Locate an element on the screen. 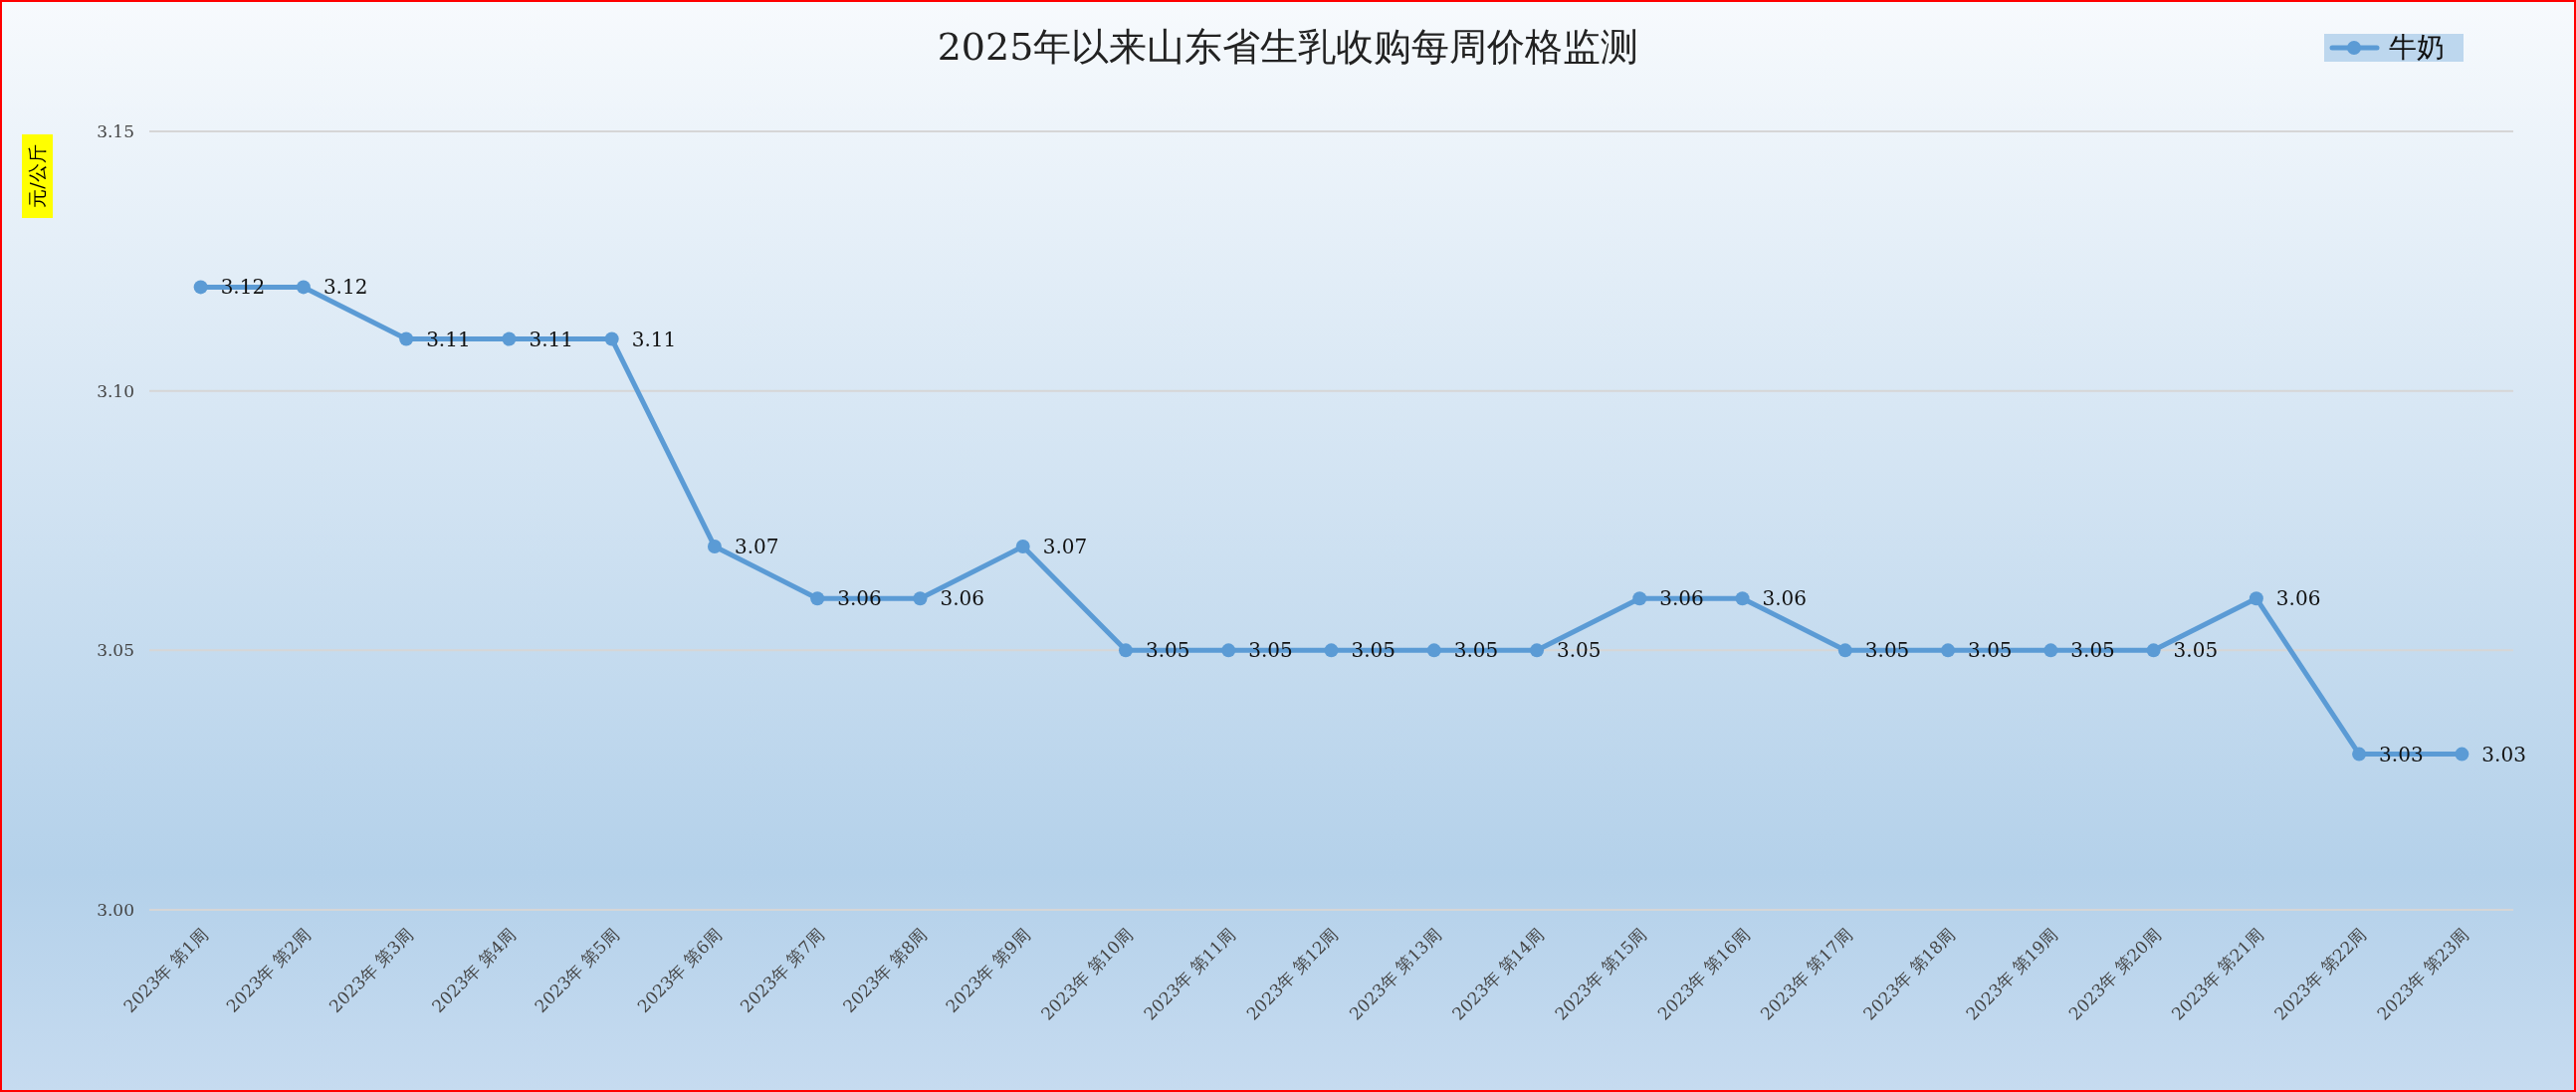  legend-label: 牛奶 is located at coordinates (2417, 47).